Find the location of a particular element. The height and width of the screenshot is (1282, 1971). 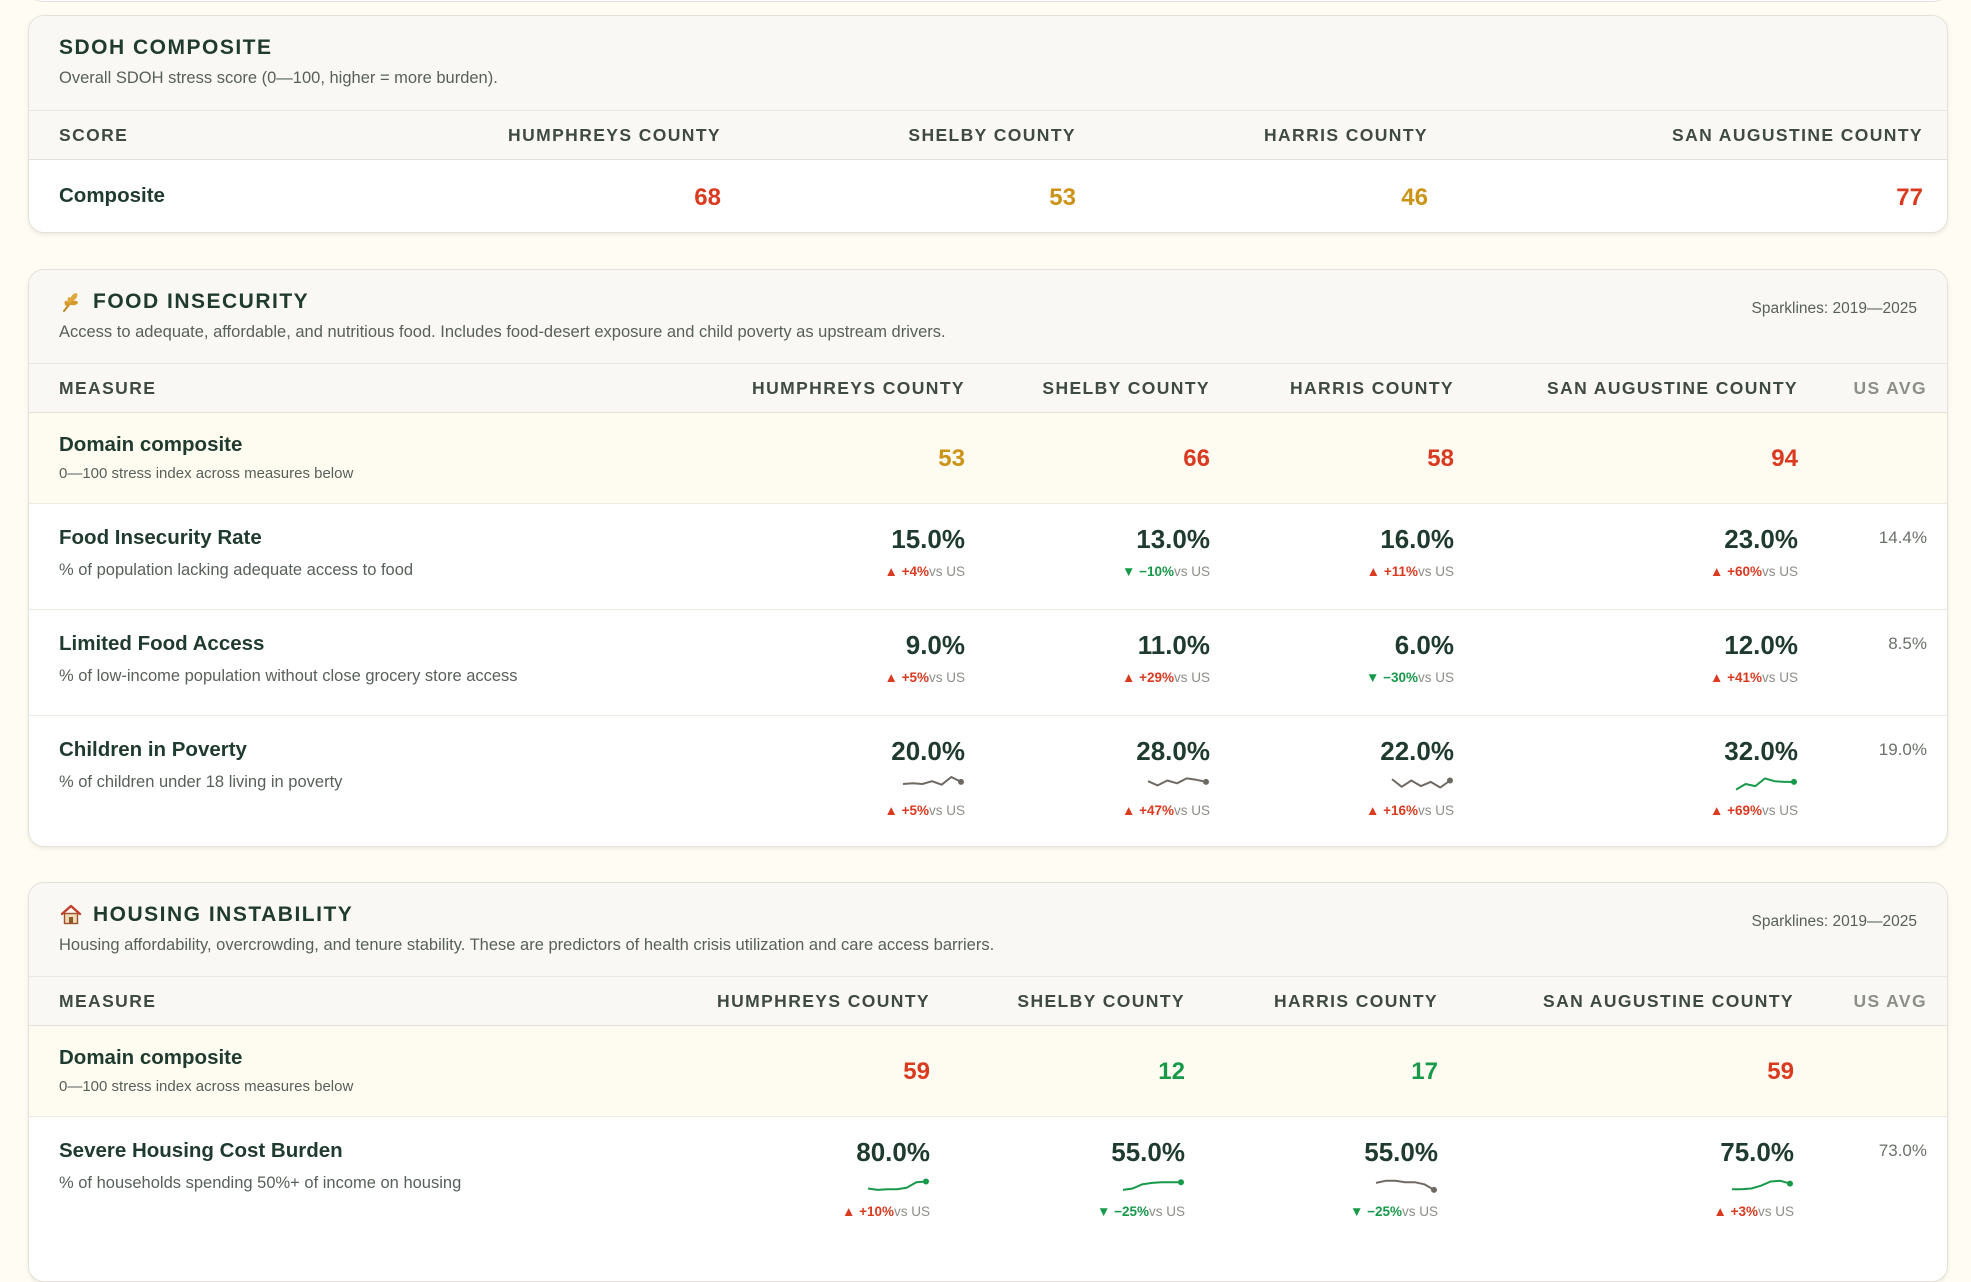

vs-us-delta: ▲ +47%vs US is located at coordinates (1166, 811).